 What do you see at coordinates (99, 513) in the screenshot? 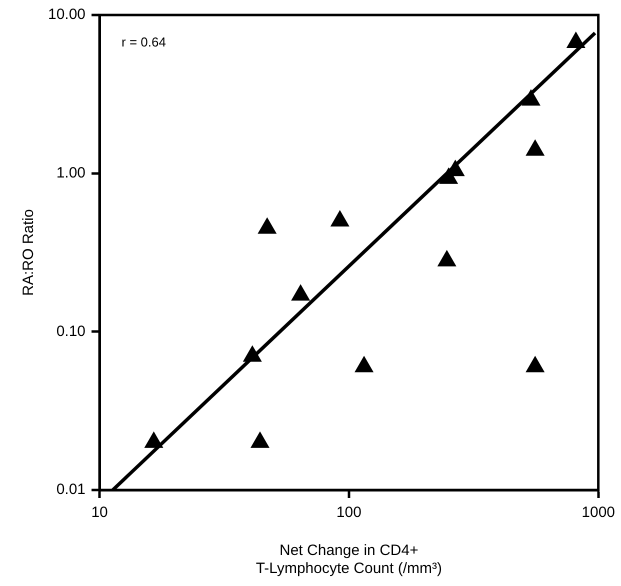
I see `x-tick-label: 10` at bounding box center [99, 513].